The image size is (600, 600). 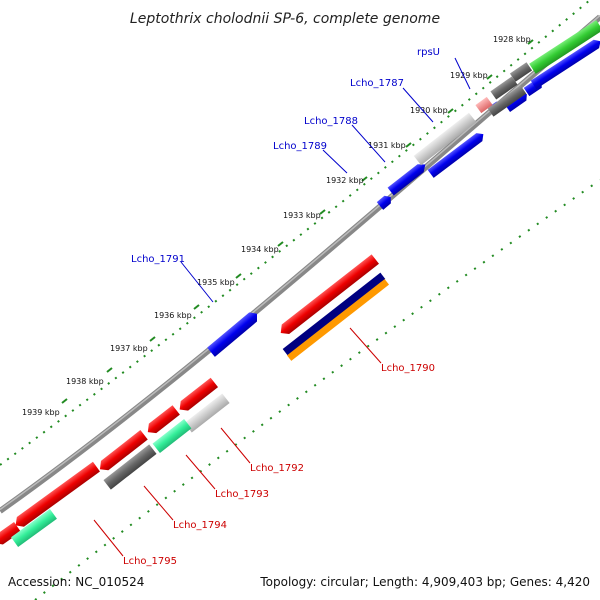 What do you see at coordinates (242, 494) in the screenshot?
I see `gene-label-lcho-1793: Lcho_1793` at bounding box center [242, 494].